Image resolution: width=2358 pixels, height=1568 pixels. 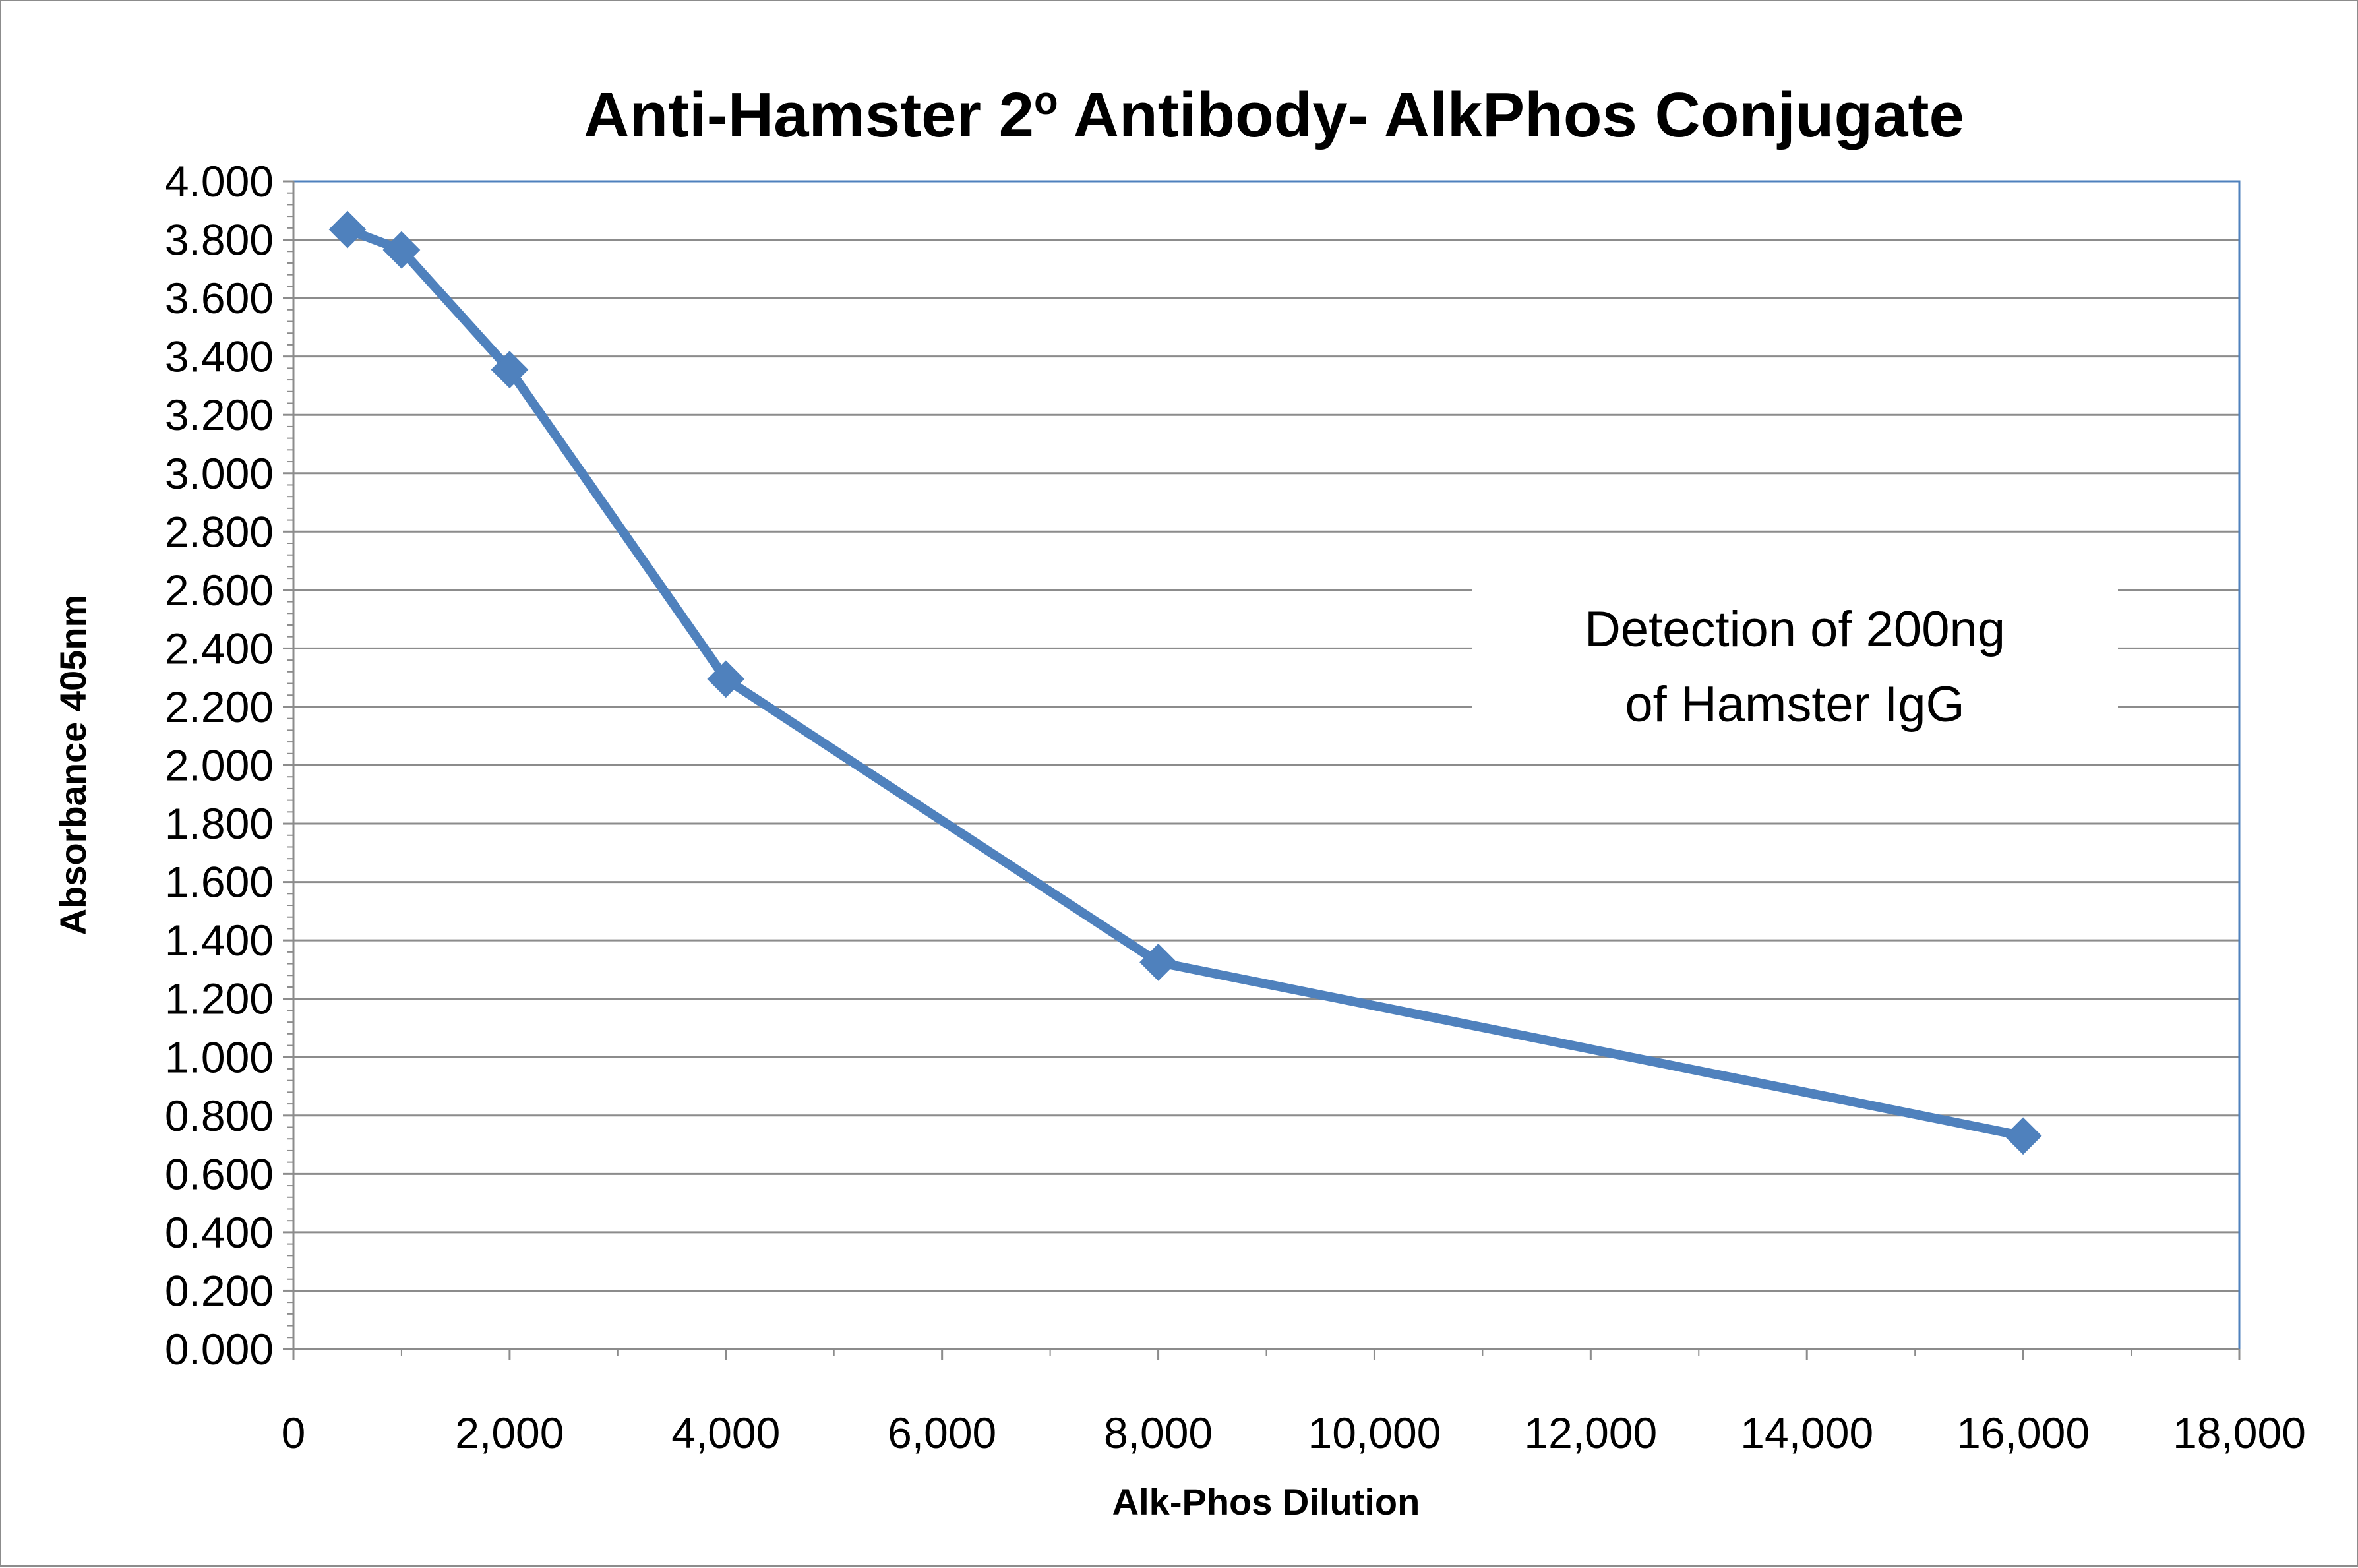 What do you see at coordinates (1795, 629) in the screenshot?
I see `annotation-line-1: Detection of 200ng` at bounding box center [1795, 629].